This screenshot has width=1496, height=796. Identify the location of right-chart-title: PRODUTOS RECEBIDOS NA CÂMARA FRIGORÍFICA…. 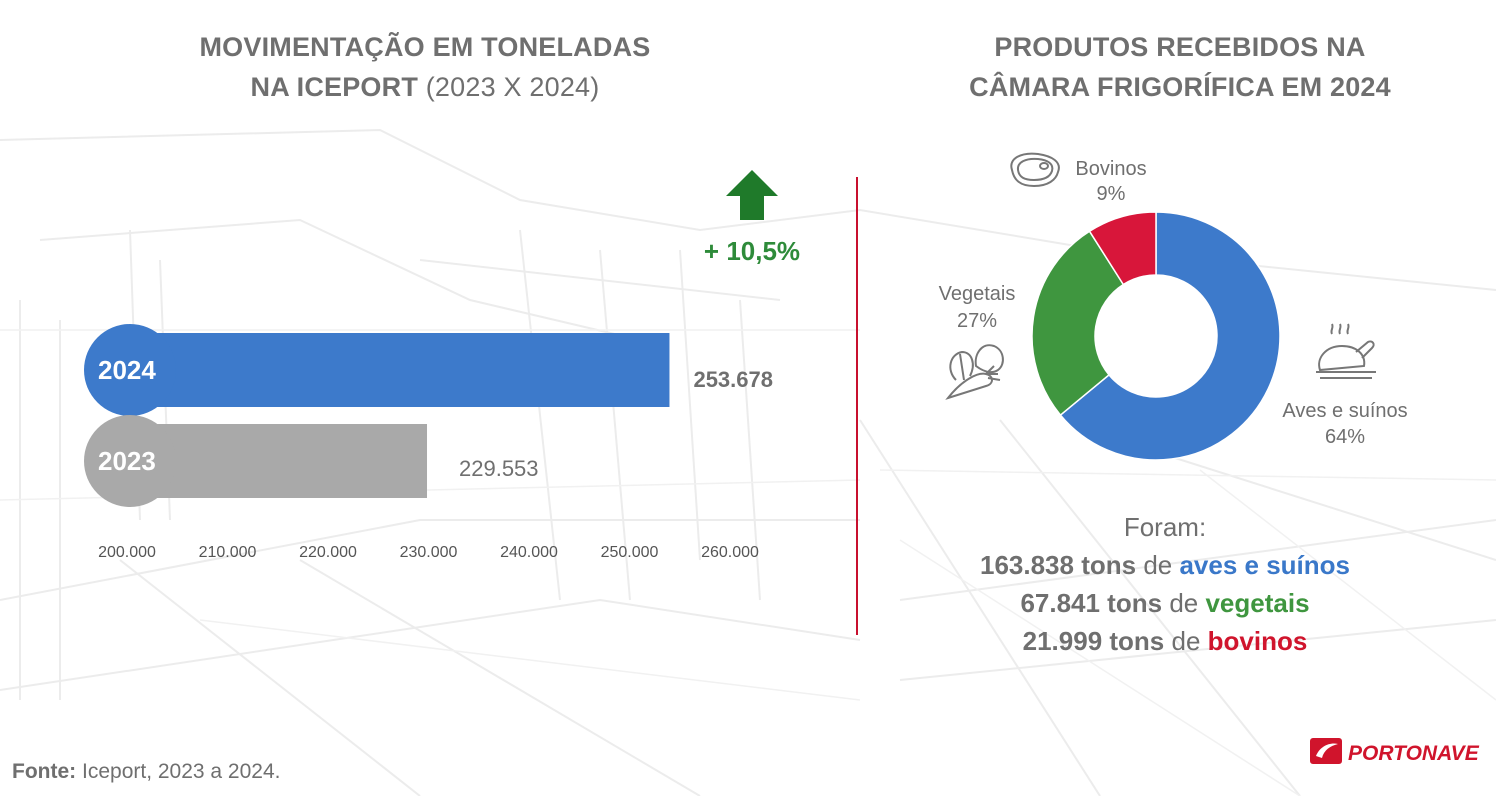
(1180, 67).